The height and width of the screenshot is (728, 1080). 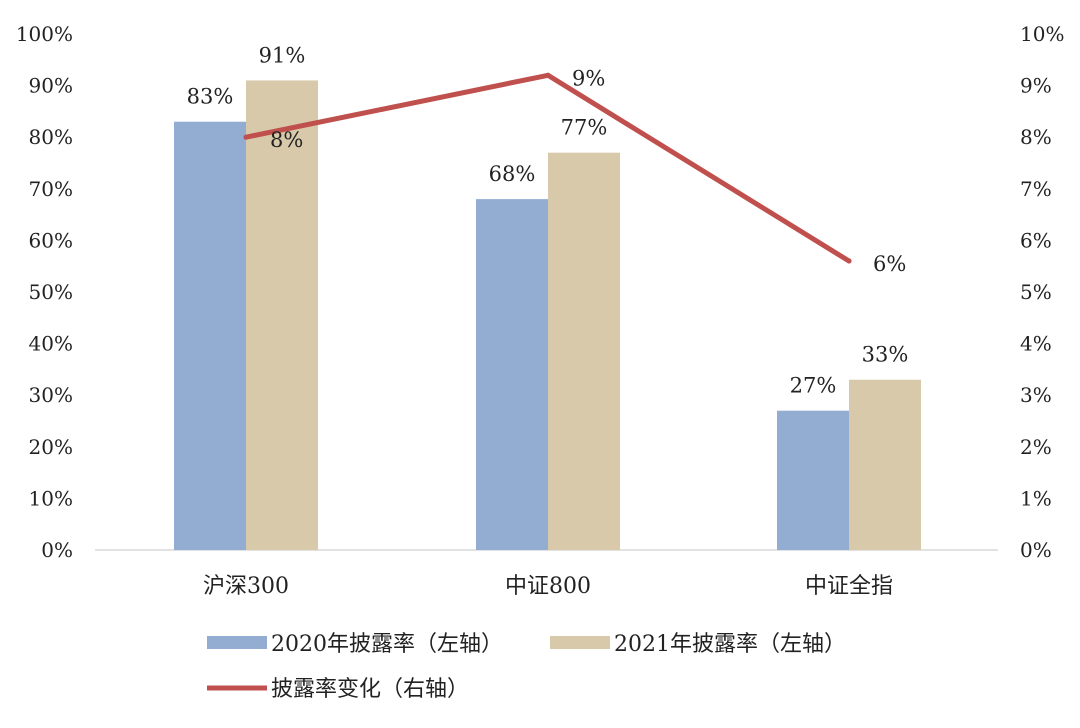 I want to click on right-axis: 0% 1% 2% 3% 4% 5% 6% 7% 8% 9% 10%, so click(x=1042, y=292).